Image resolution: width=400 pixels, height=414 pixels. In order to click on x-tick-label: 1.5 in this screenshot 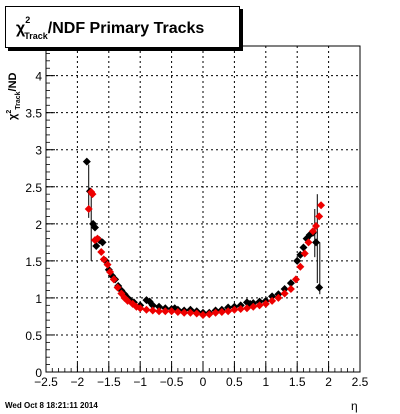, I will do `click(297, 382)`.